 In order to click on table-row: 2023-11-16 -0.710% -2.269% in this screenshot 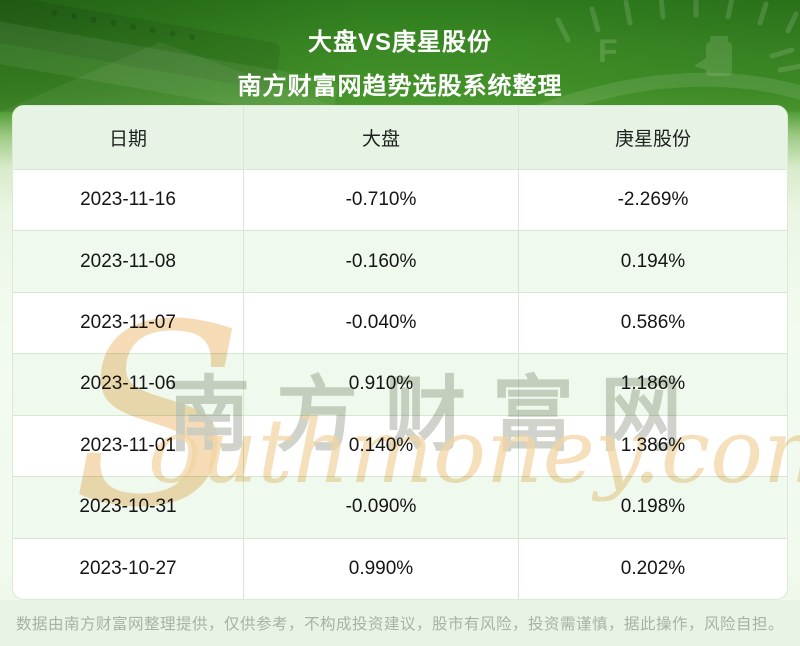, I will do `click(400, 200)`.